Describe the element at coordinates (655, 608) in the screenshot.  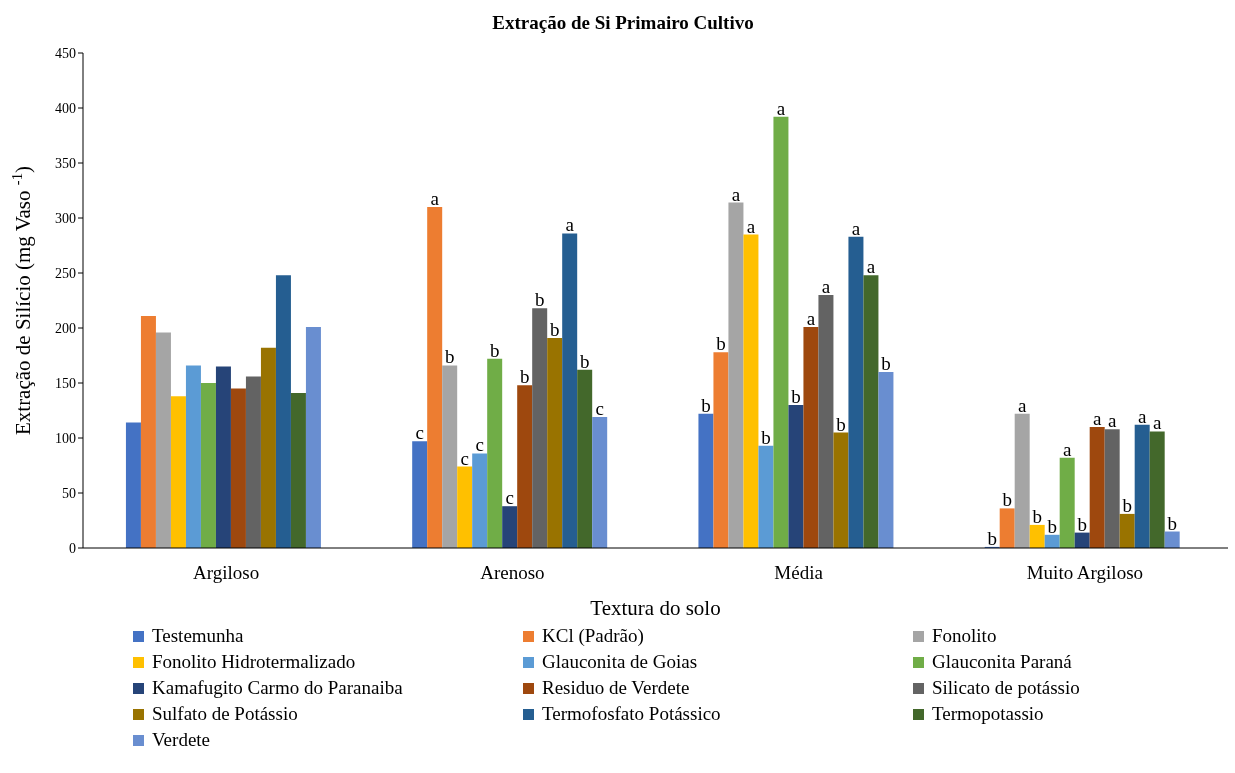
I see `x-axis-title: Textura do solo` at that location.